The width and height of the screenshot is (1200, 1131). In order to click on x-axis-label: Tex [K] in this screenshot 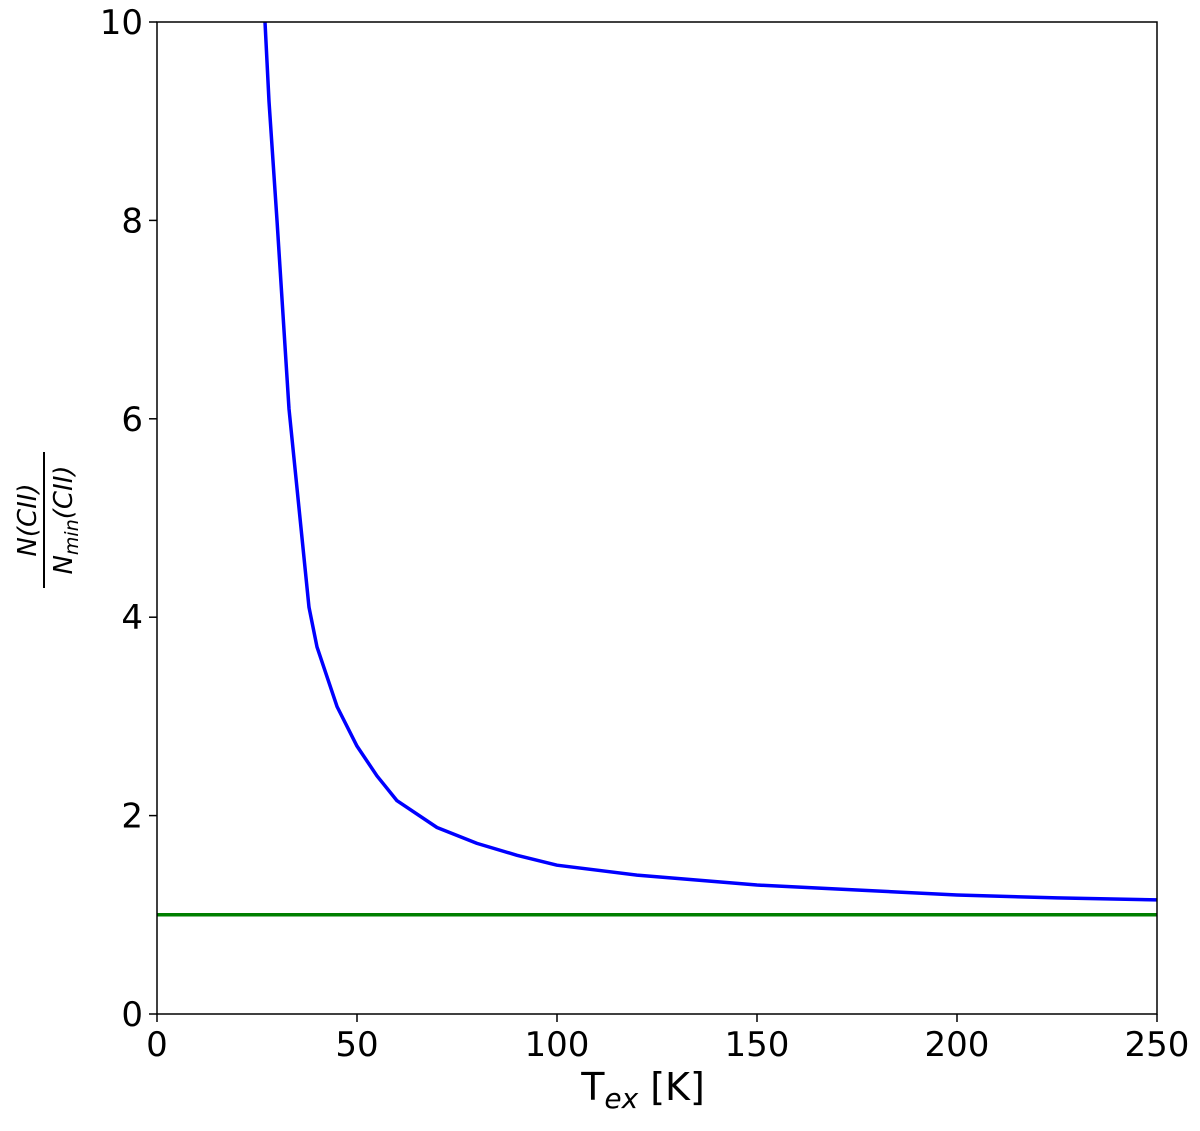, I will do `click(642, 1090)`.